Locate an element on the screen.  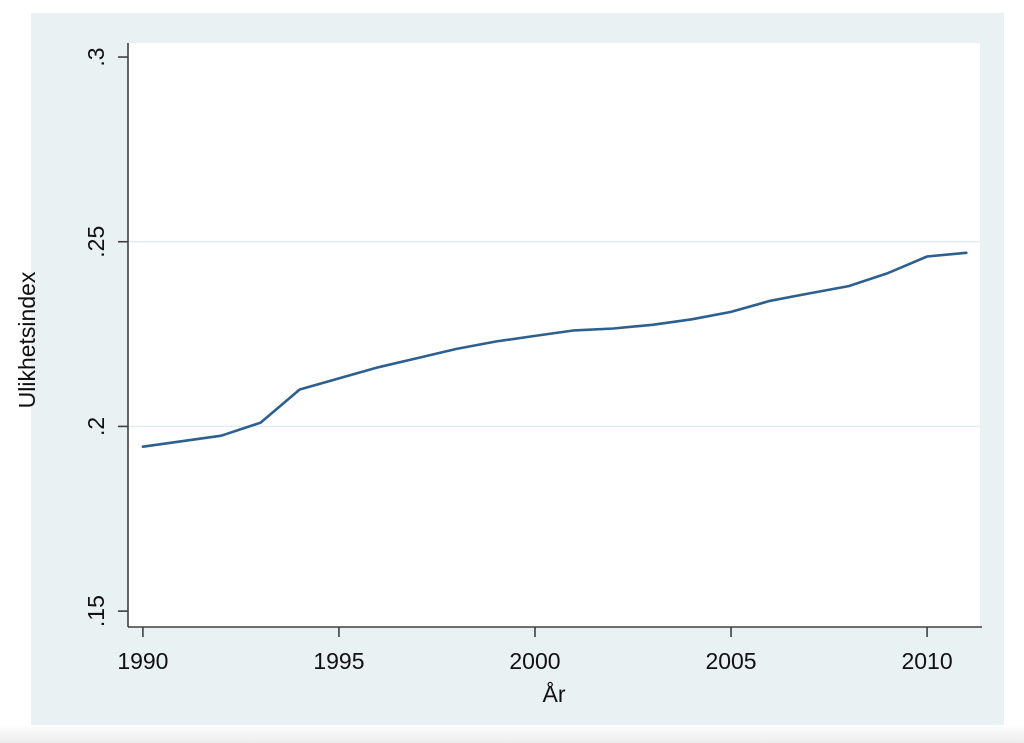
x-axis-ticks is located at coordinates (535, 632).